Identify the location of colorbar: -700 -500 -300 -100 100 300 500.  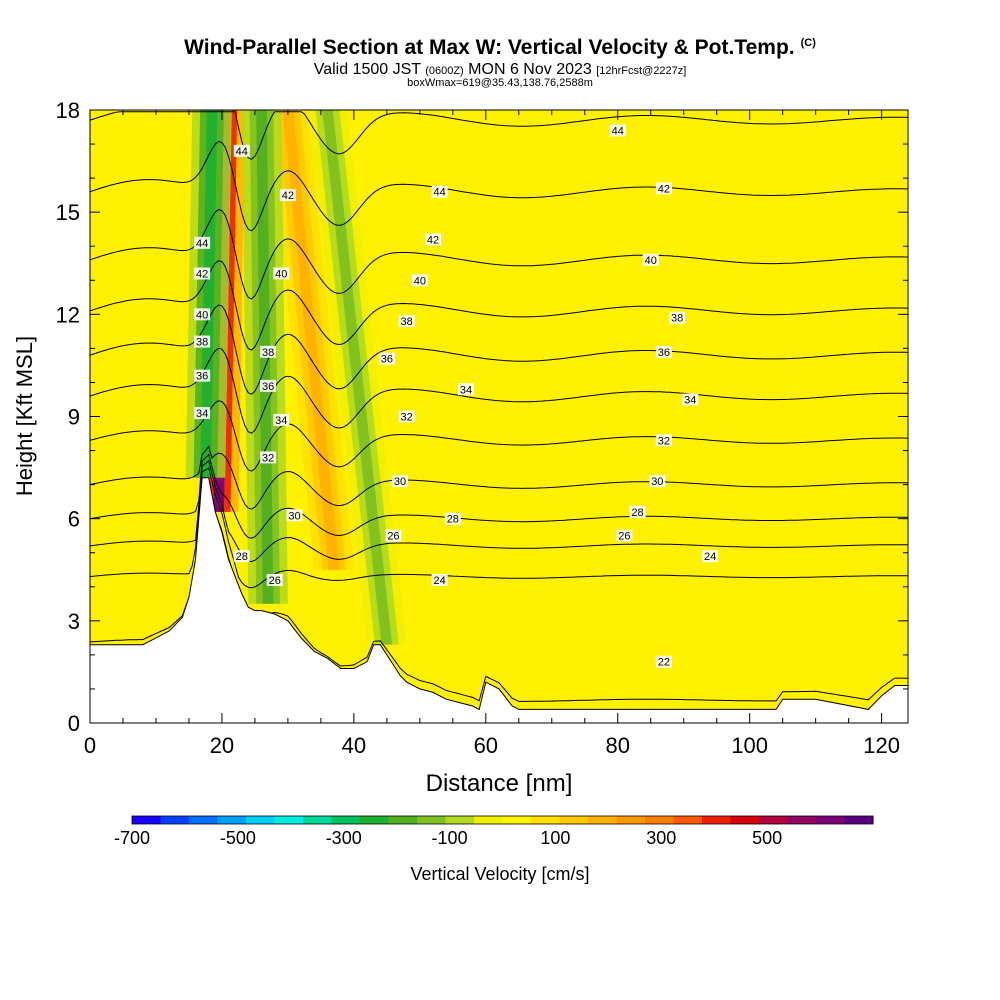
(494, 831).